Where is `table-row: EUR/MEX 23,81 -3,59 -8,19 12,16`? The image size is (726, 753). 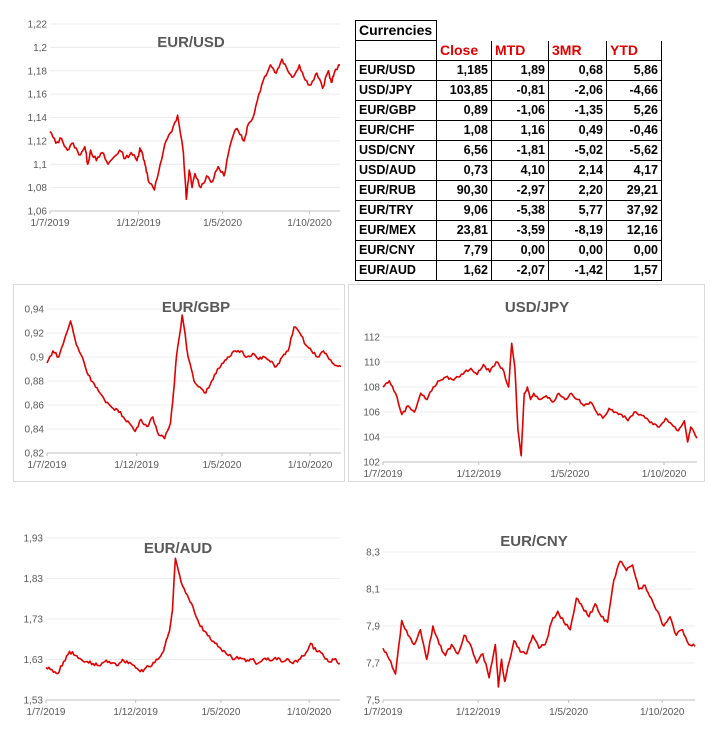 table-row: EUR/MEX 23,81 -3,59 -8,19 12,16 is located at coordinates (508, 230).